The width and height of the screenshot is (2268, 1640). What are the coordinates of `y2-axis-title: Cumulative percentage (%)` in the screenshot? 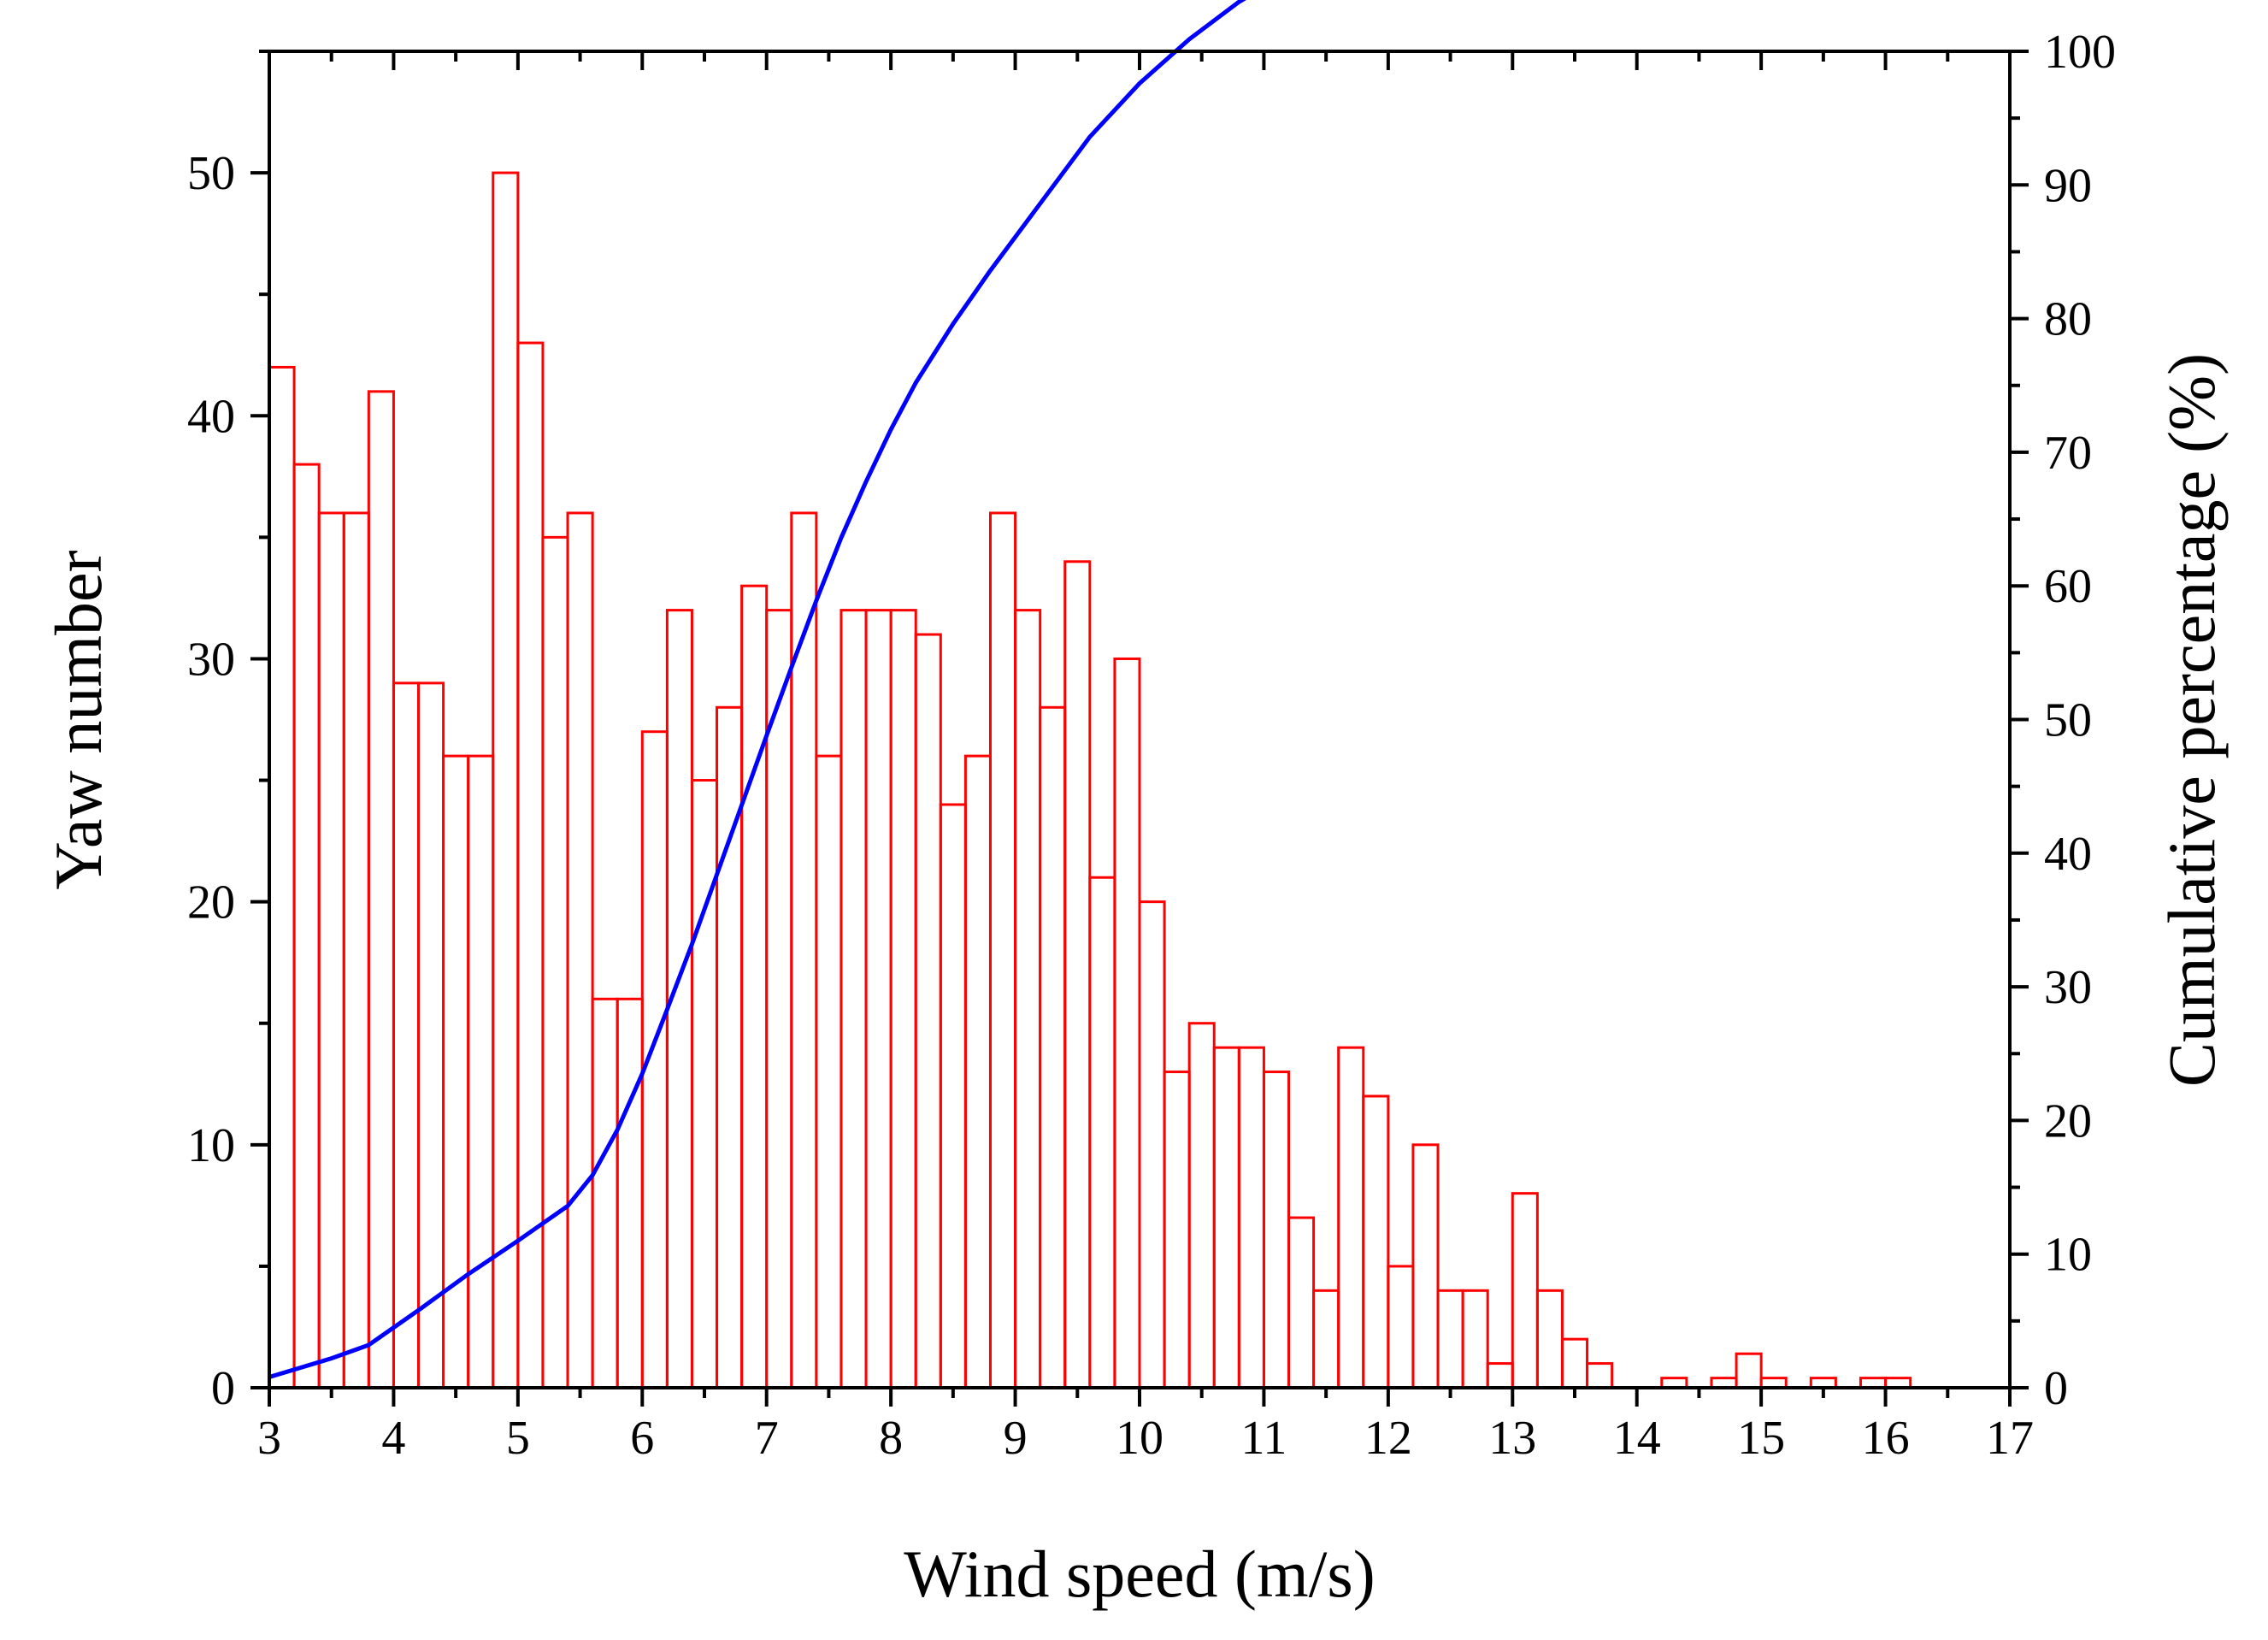 It's located at (2191, 720).